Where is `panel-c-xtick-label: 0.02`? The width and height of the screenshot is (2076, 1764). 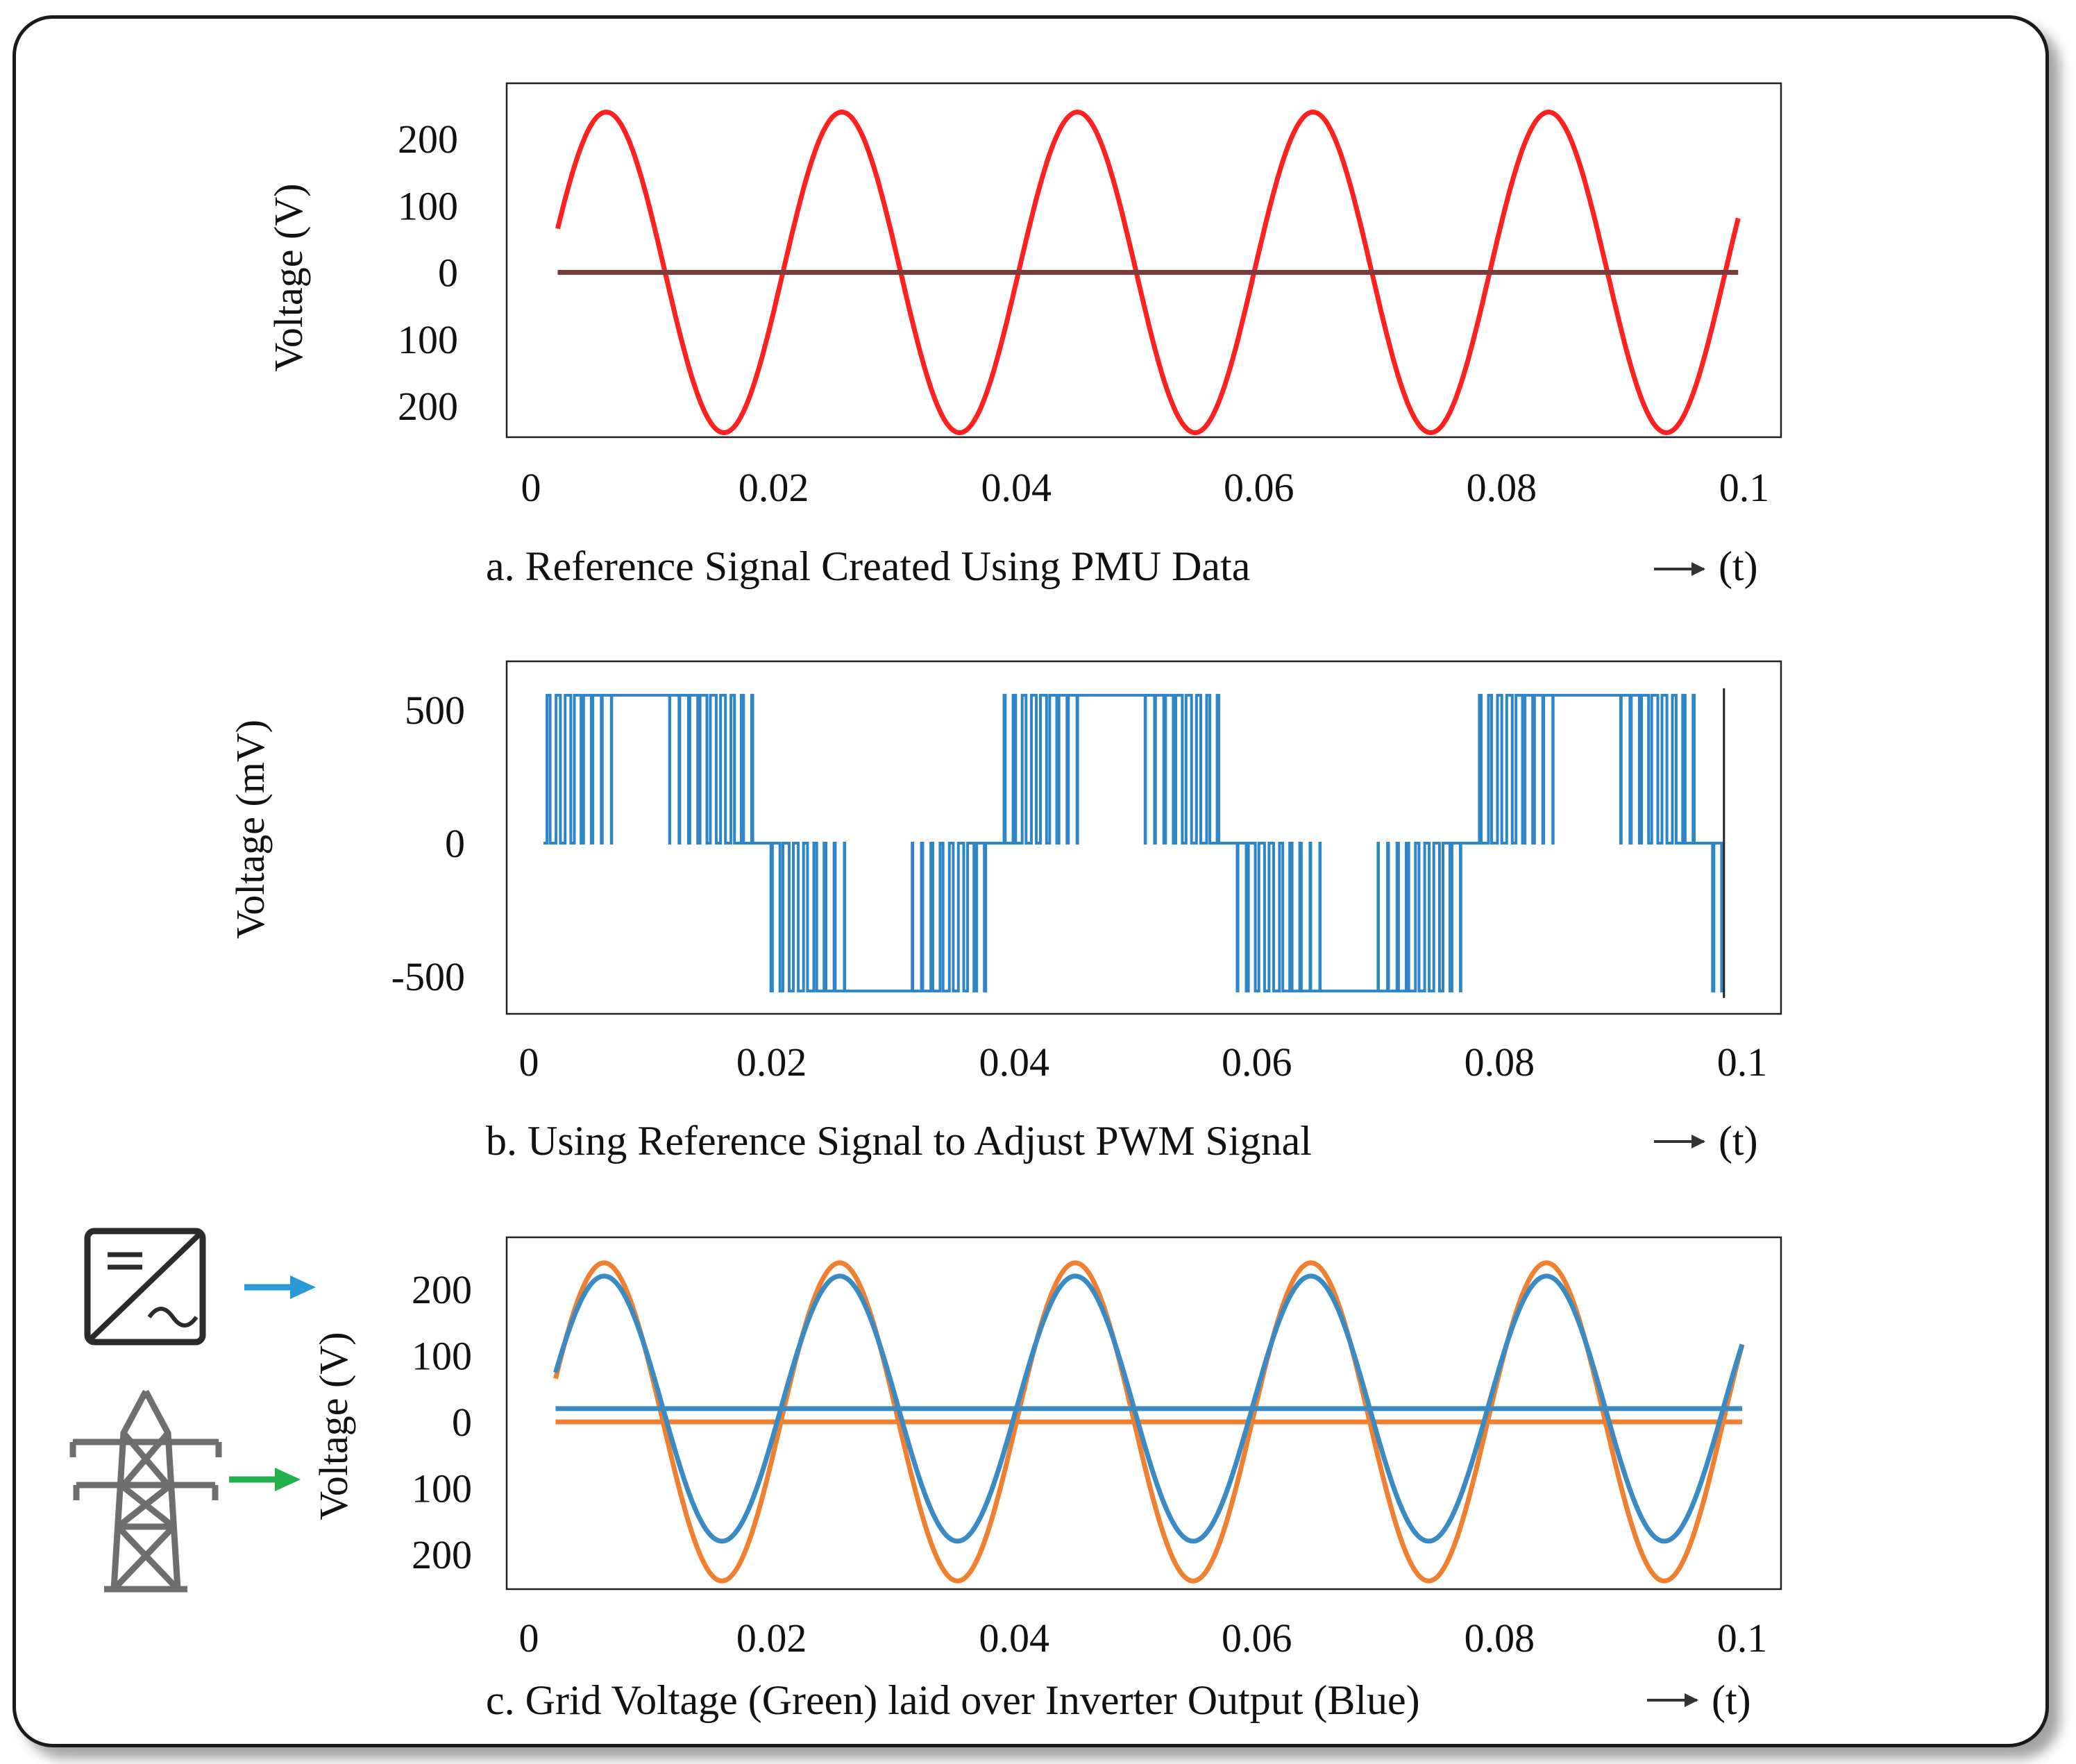 panel-c-xtick-label: 0.02 is located at coordinates (771, 1638).